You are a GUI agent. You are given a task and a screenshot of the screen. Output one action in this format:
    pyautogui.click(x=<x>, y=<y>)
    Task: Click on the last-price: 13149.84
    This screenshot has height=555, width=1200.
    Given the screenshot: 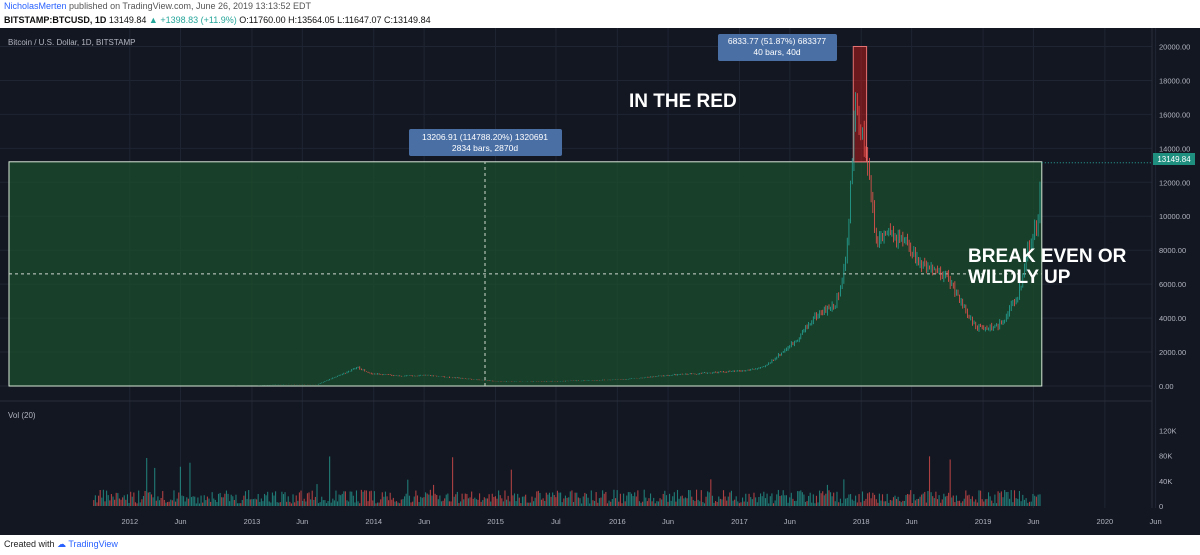 What is the action you would take?
    pyautogui.click(x=127, y=20)
    